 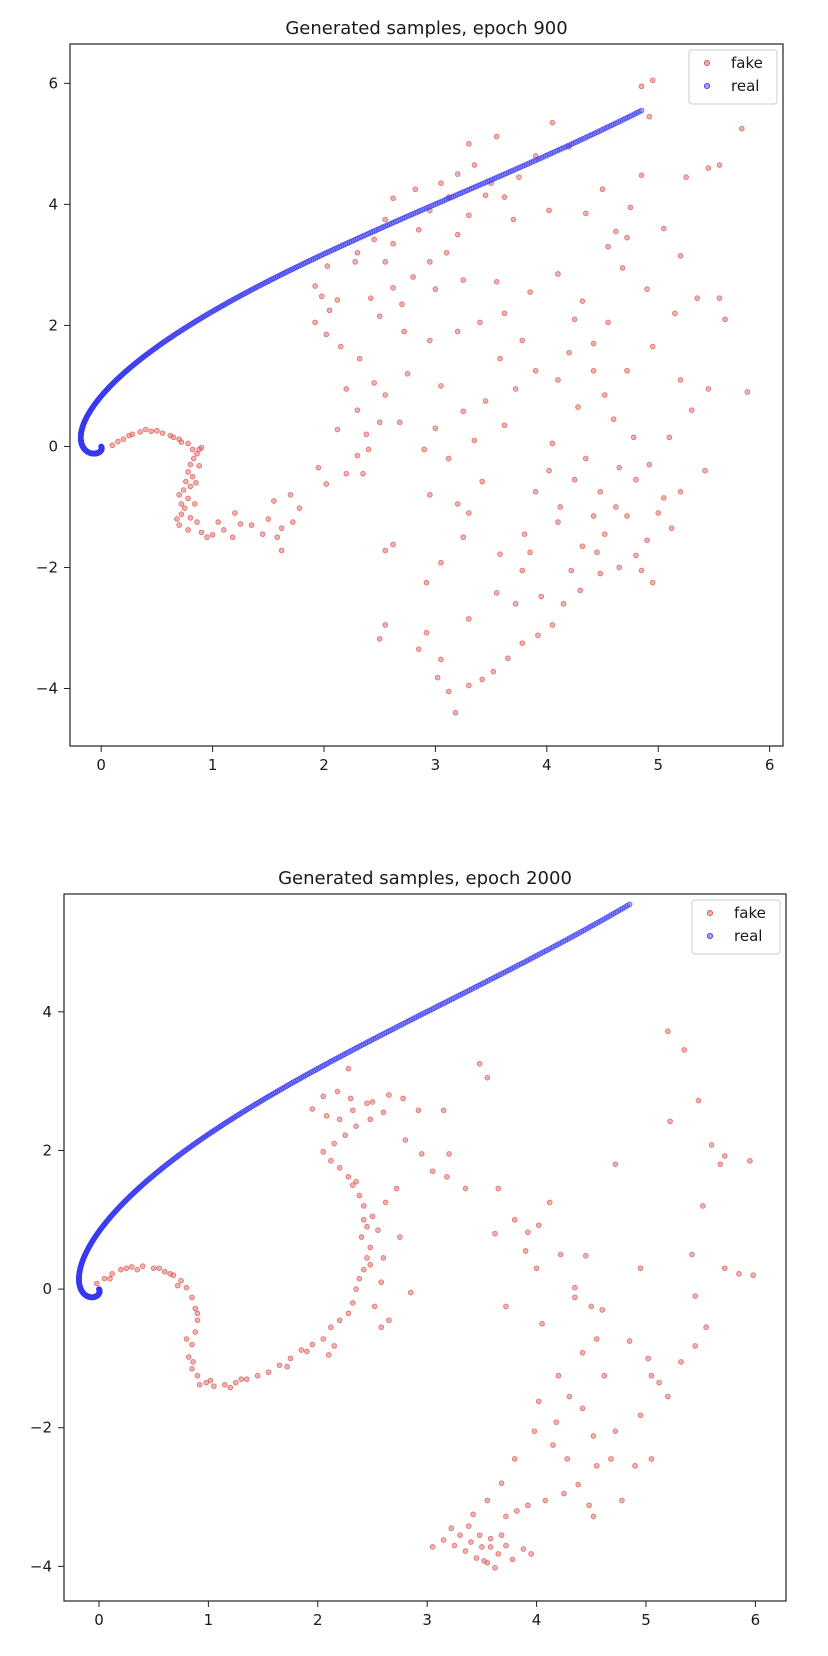 What do you see at coordinates (537, 1620) in the screenshot?
I see `x-tick-label: 4` at bounding box center [537, 1620].